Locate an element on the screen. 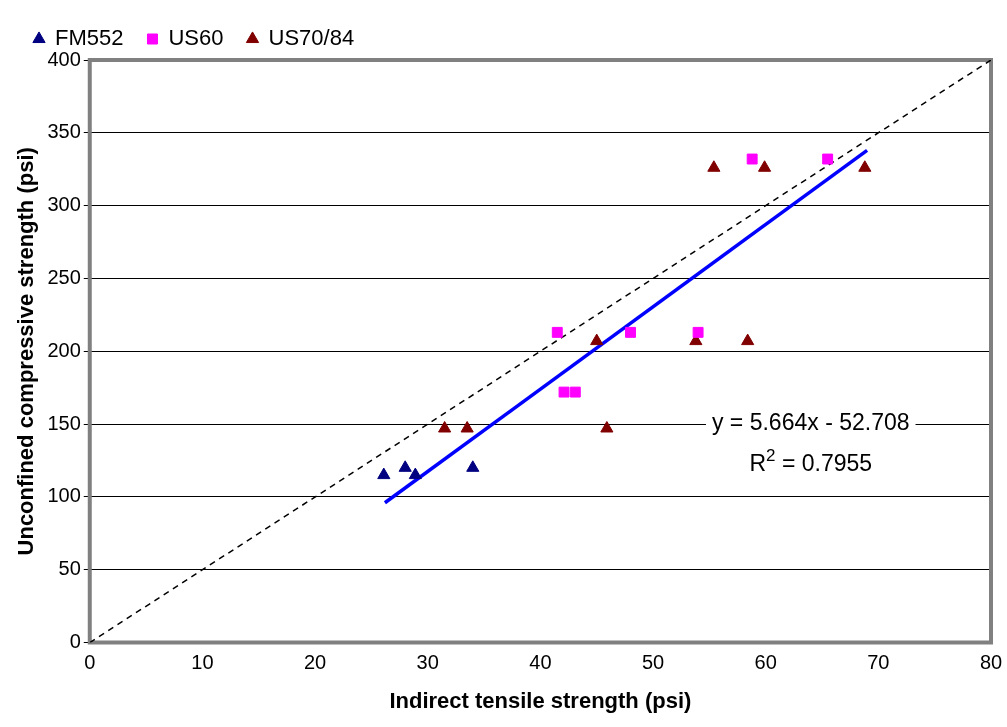  y-tick-label: 100 is located at coordinates (64, 495).